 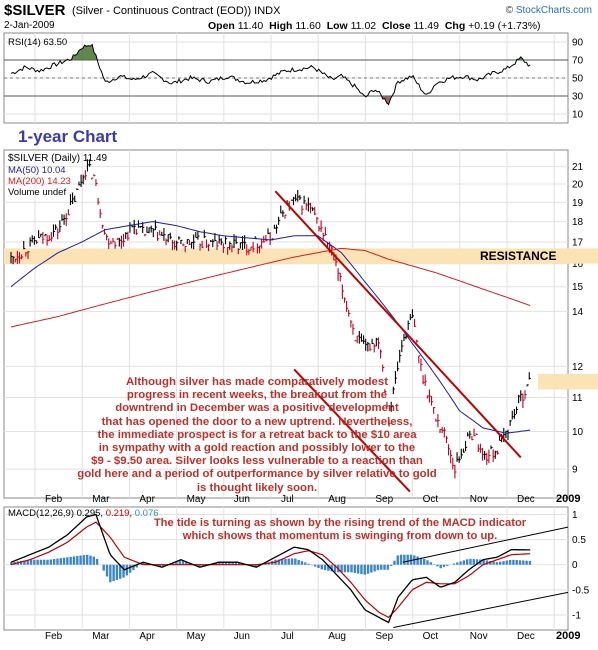 What do you see at coordinates (39, 181) in the screenshot?
I see `ma200-legend: MA(200) 14.23` at bounding box center [39, 181].